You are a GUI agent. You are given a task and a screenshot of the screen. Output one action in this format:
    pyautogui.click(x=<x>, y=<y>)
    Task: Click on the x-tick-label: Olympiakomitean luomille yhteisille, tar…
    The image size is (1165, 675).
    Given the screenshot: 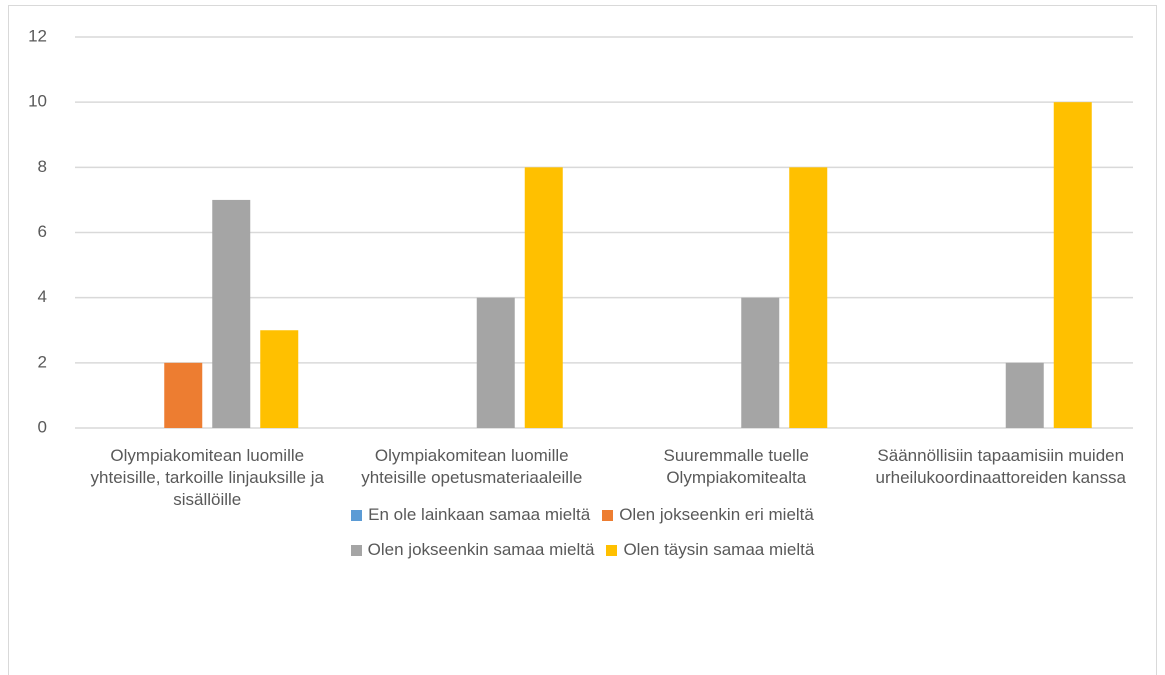 What is the action you would take?
    pyautogui.click(x=207, y=477)
    